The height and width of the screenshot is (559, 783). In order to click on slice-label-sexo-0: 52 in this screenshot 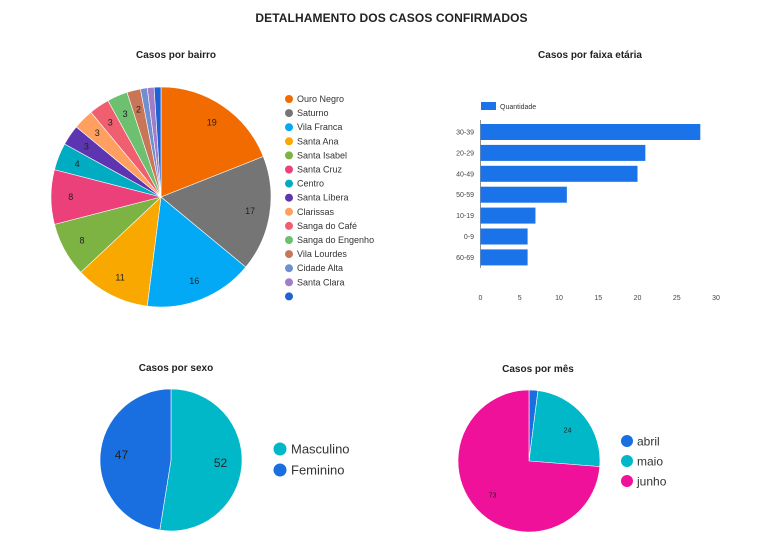, I will do `click(221, 463)`.